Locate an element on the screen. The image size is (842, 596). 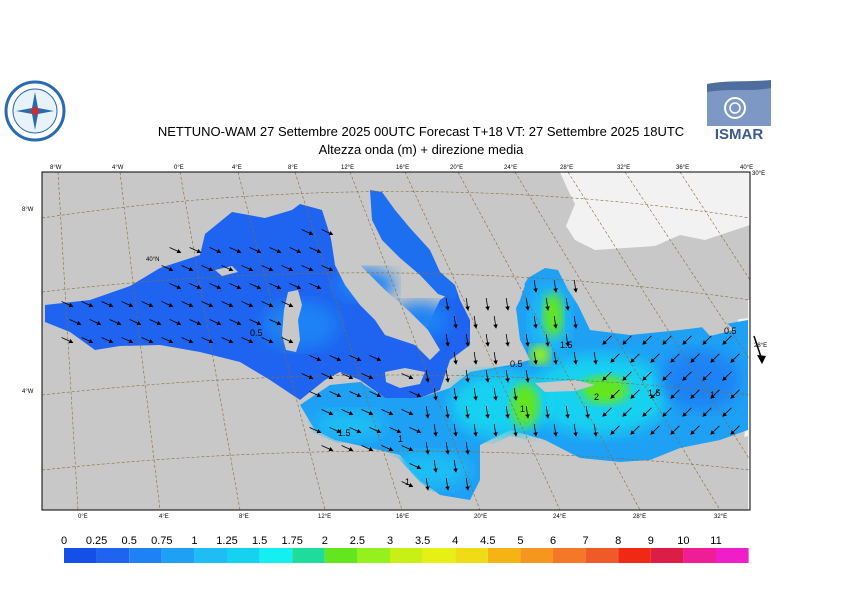
ismar-logo: ISMAR is located at coordinates (739, 110).